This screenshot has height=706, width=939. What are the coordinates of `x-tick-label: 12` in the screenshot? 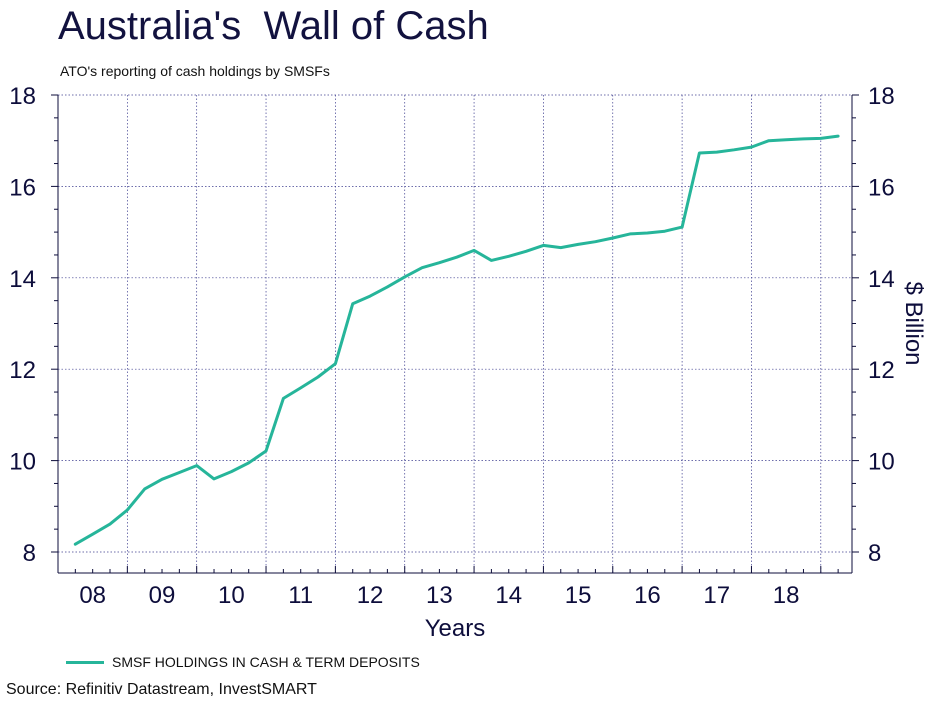 It's located at (370, 595).